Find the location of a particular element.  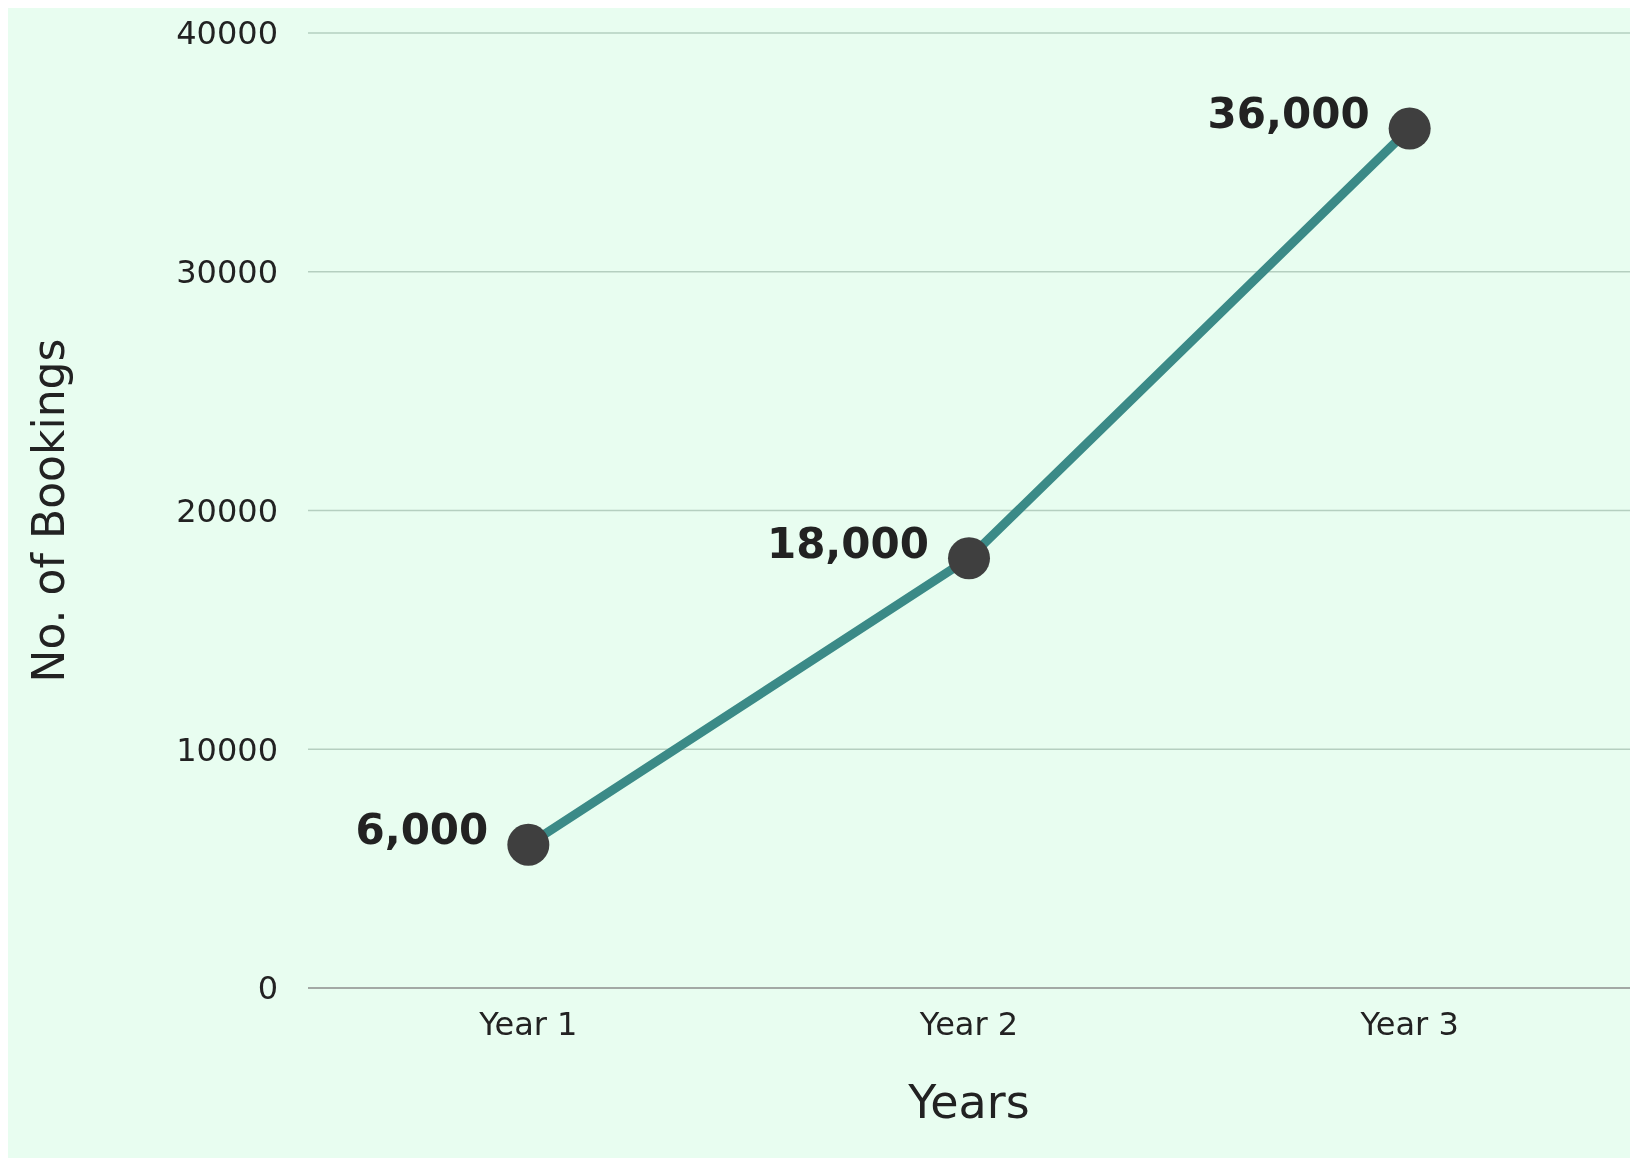

data-label: 6,000 is located at coordinates (422, 830).